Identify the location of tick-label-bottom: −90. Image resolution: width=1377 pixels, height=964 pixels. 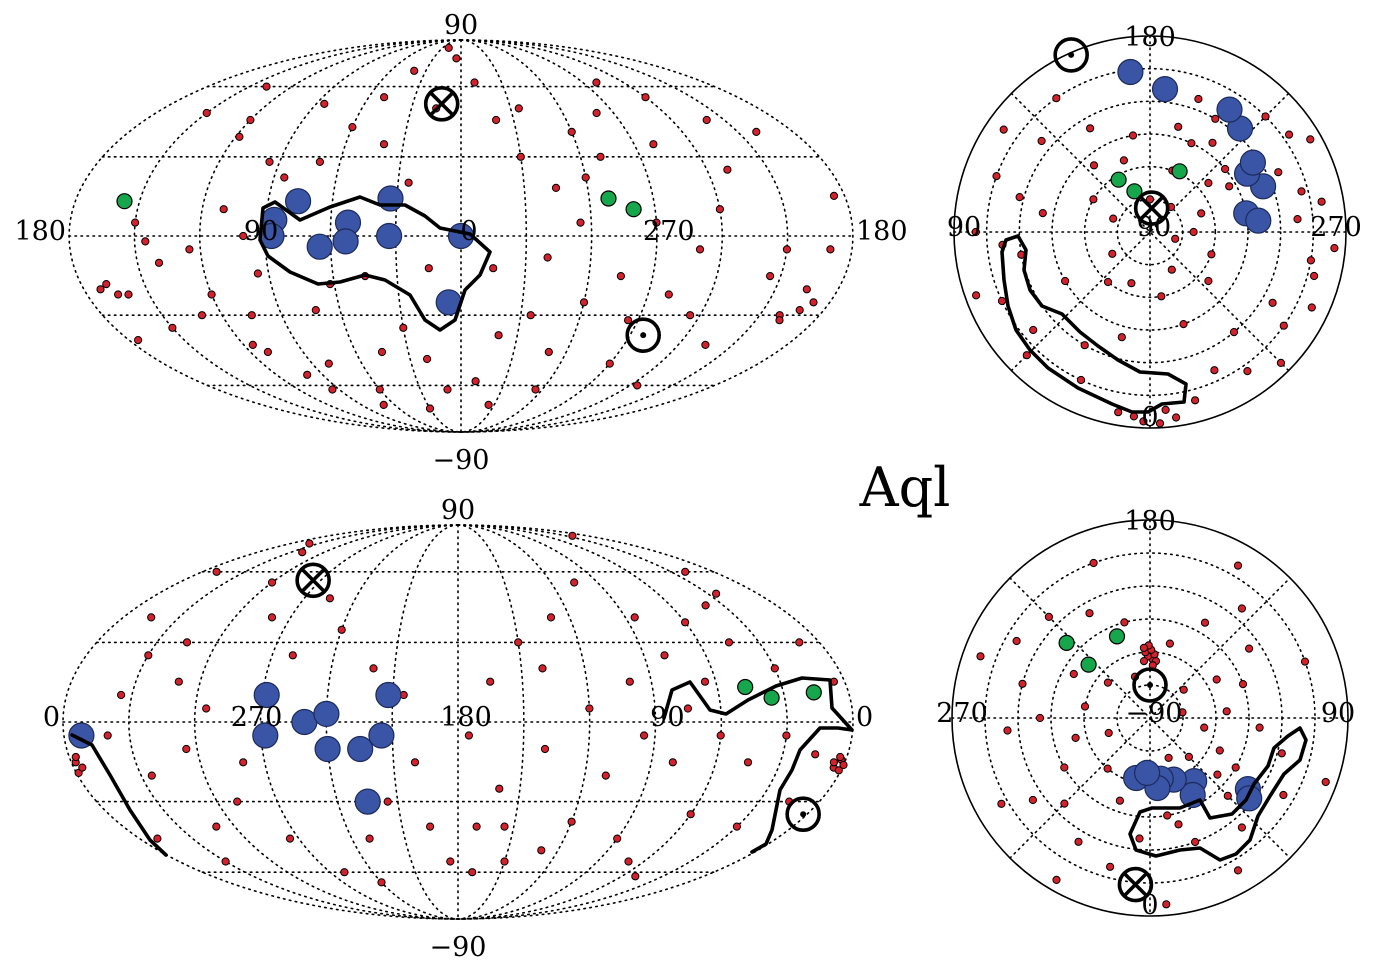
(458, 947).